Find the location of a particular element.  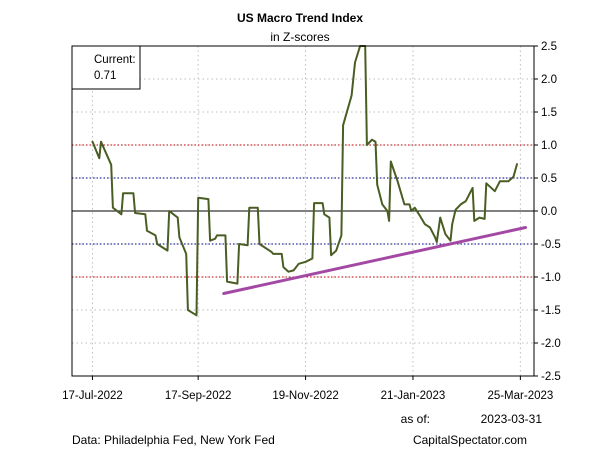

x-tick-label: 21-Jan-2023 is located at coordinates (413, 396).